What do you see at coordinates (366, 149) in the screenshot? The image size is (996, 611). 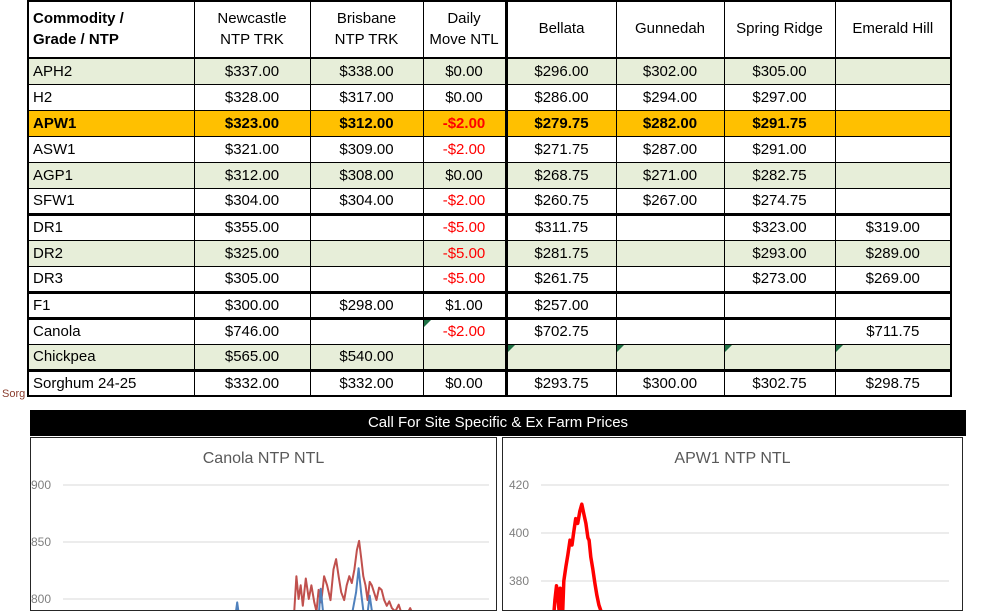 I see `cell-brisbane: $309.00` at bounding box center [366, 149].